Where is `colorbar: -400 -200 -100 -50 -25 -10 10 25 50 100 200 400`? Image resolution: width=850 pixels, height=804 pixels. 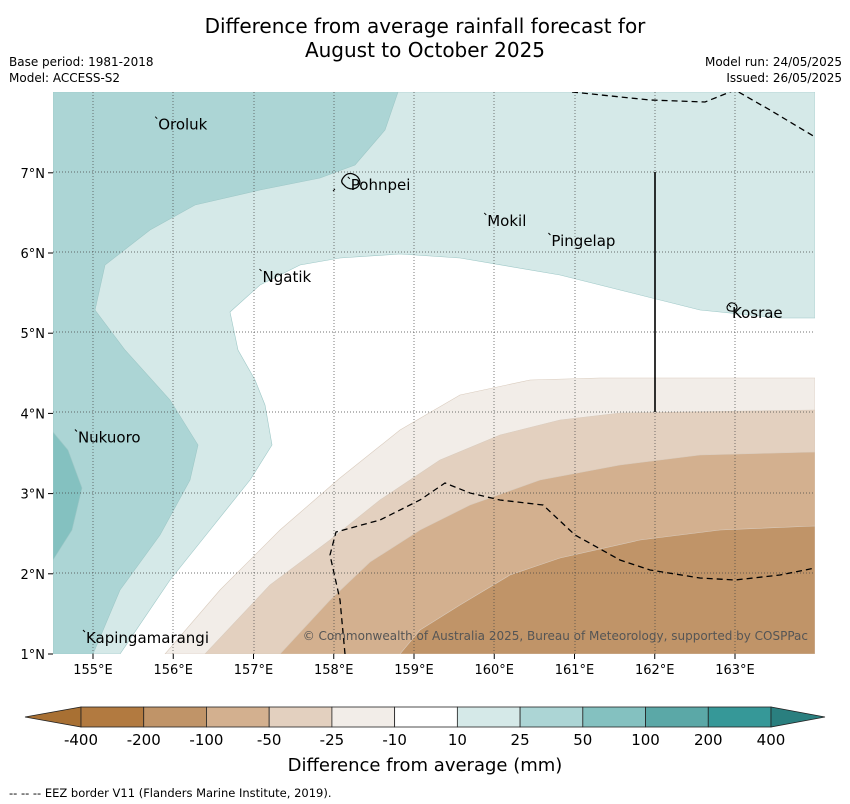 colorbar: -400 -200 -100 -50 -25 -10 10 25 50 100 200 400 is located at coordinates (425, 727).